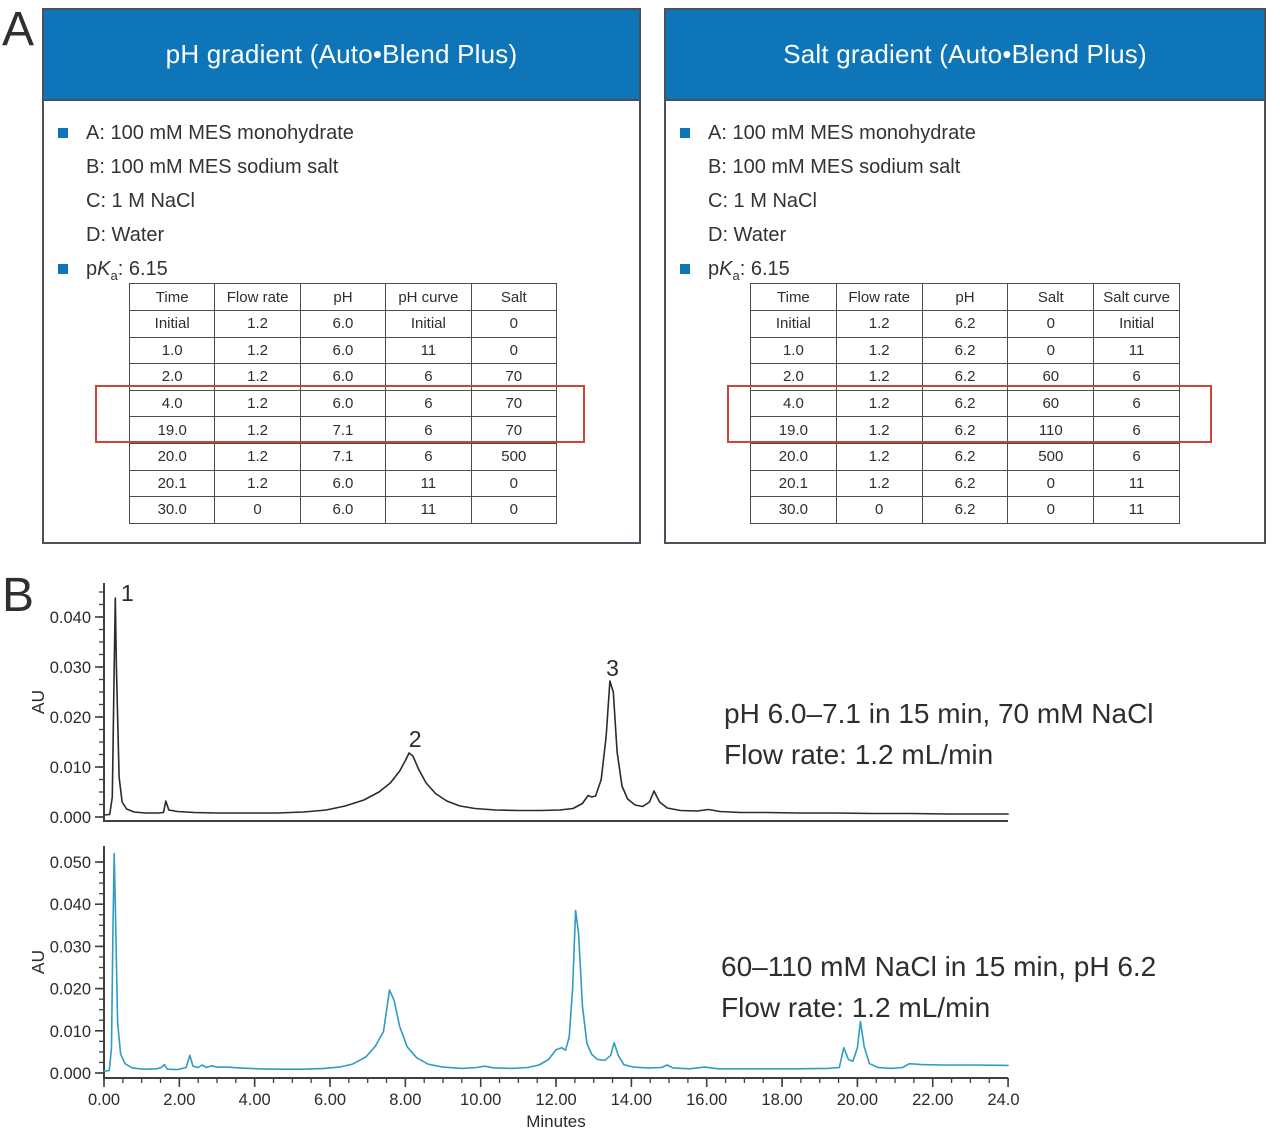 The image size is (1280, 1135). I want to click on column-header: Time, so click(172, 297).